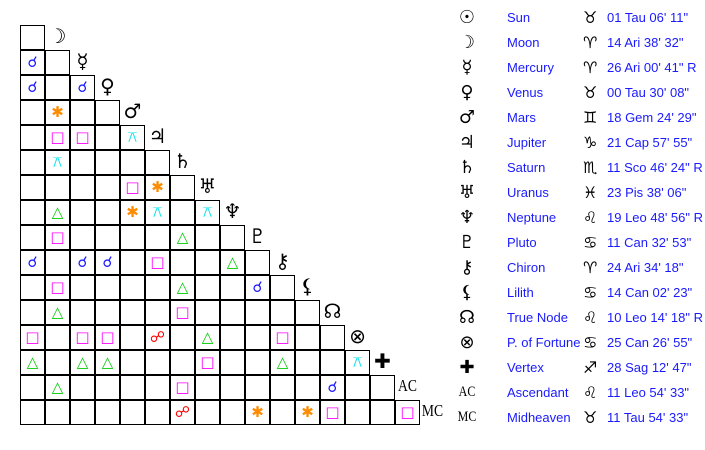 The height and width of the screenshot is (450, 705). What do you see at coordinates (520, 292) in the screenshot?
I see `planet-name: Lilith` at bounding box center [520, 292].